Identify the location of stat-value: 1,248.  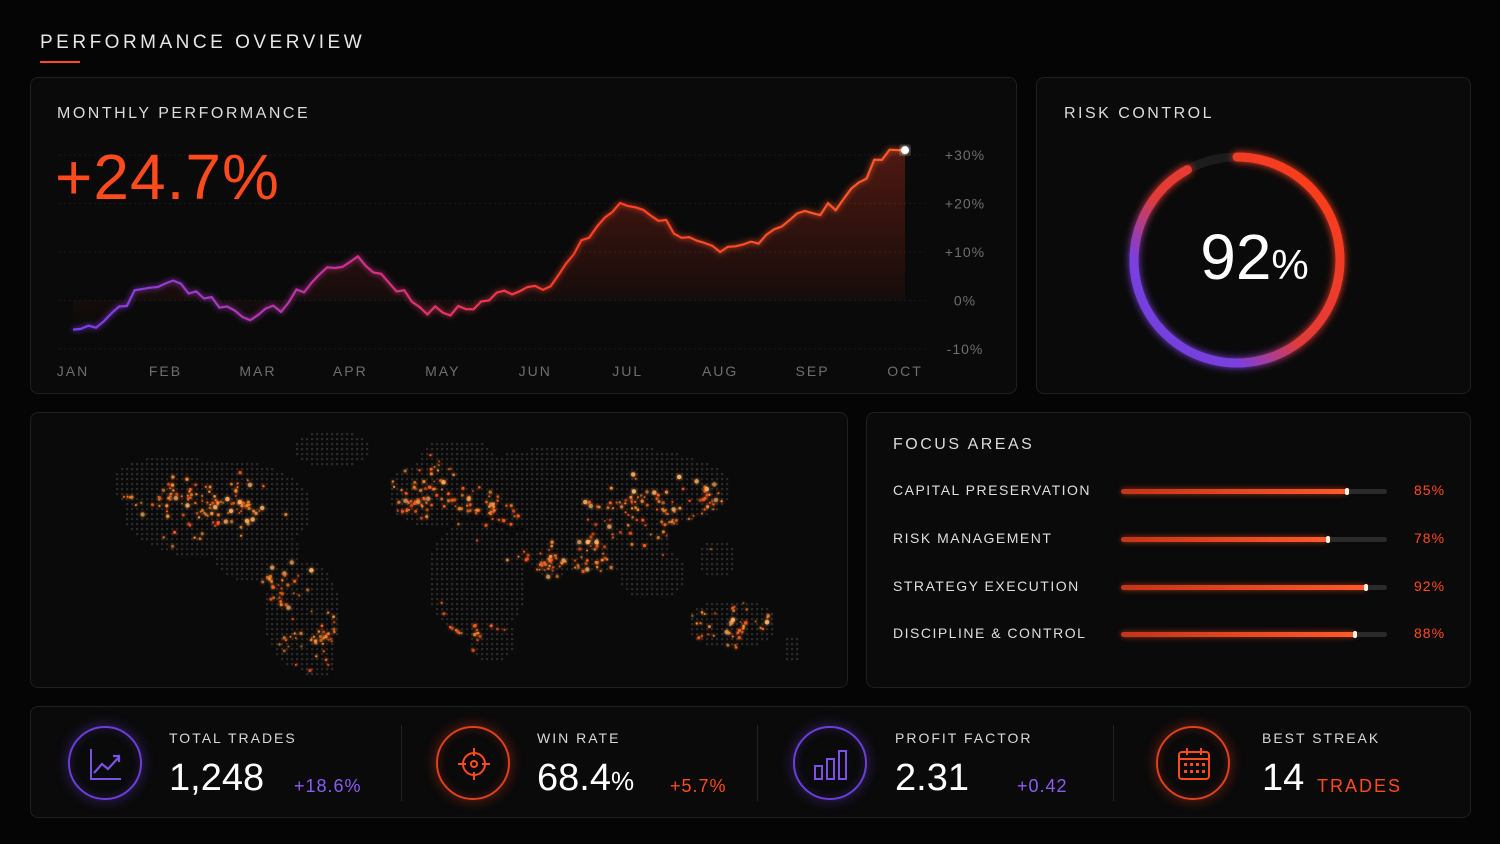
(216, 778).